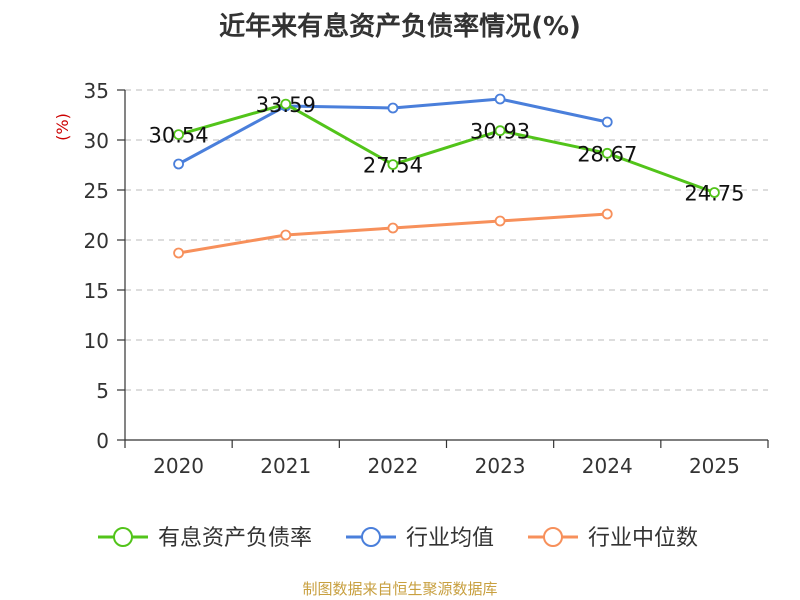 Image resolution: width=800 pixels, height=600 pixels. What do you see at coordinates (714, 466) in the screenshot?
I see `x-tick-label: 2025` at bounding box center [714, 466].